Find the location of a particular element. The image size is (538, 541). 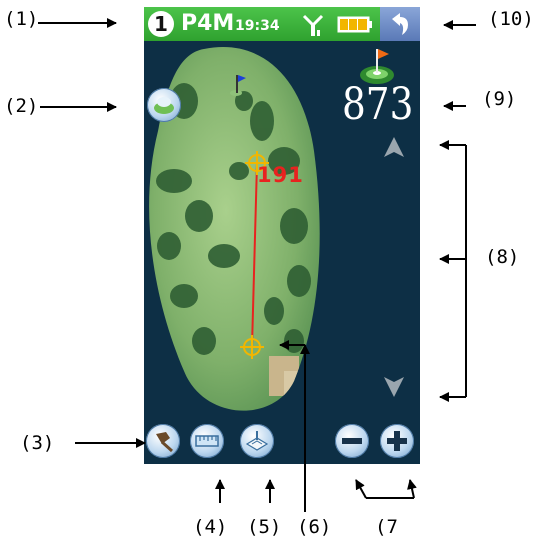

zoom-out-button is located at coordinates (352, 441).